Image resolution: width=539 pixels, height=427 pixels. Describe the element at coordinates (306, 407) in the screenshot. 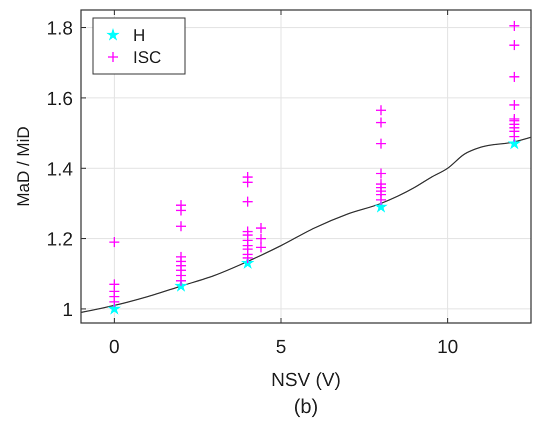

I see `text: (b)` at that location.